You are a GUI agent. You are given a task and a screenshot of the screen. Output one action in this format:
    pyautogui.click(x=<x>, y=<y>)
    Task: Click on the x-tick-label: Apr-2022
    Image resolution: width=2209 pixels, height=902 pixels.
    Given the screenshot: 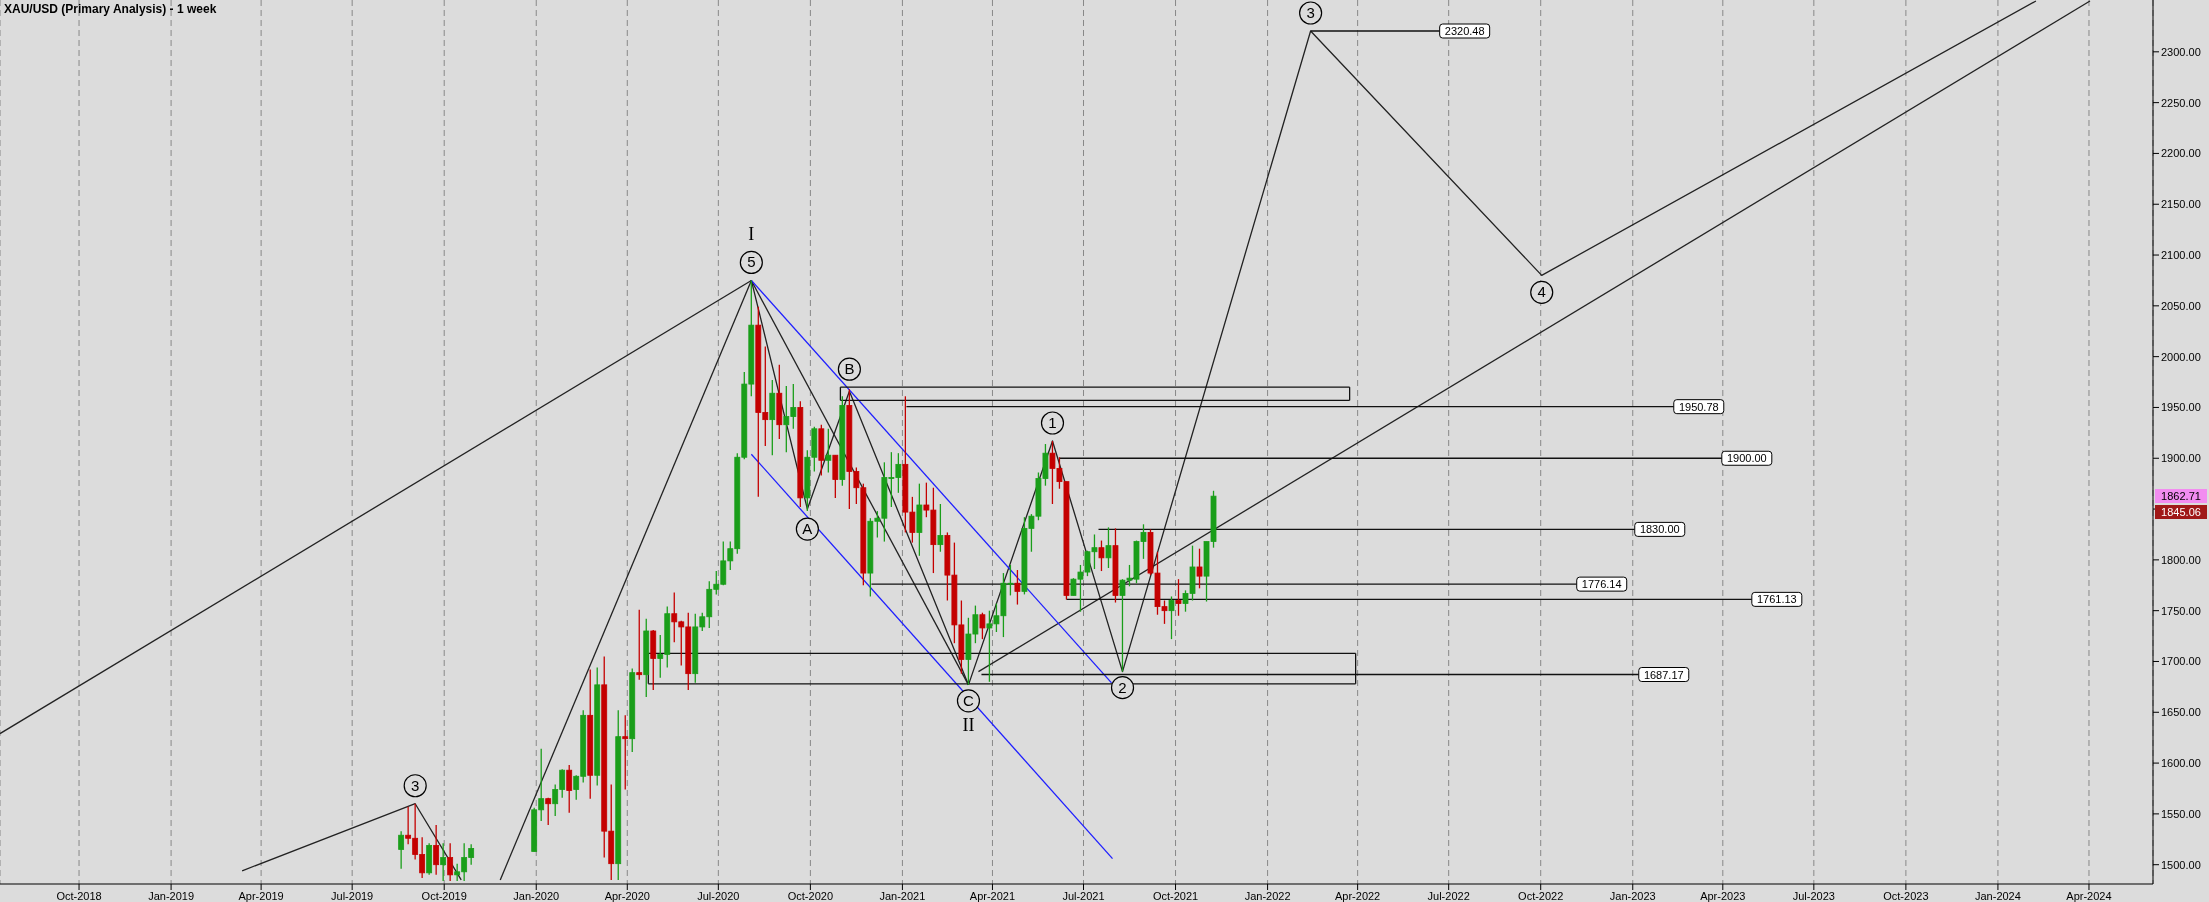 What is the action you would take?
    pyautogui.click(x=1358, y=895)
    